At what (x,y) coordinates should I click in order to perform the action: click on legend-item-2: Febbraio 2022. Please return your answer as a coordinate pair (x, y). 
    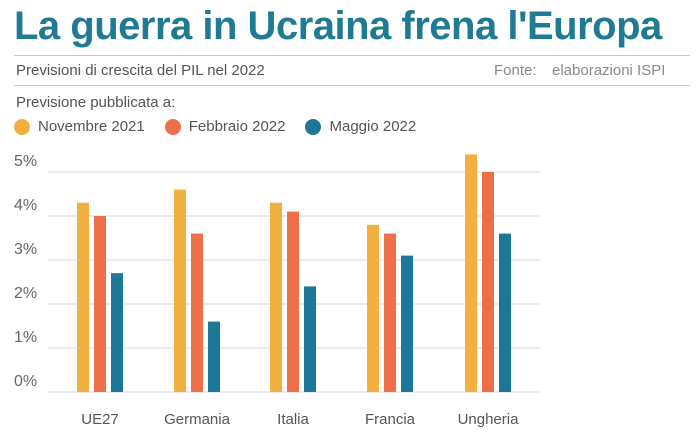
    Looking at the image, I should click on (225, 126).